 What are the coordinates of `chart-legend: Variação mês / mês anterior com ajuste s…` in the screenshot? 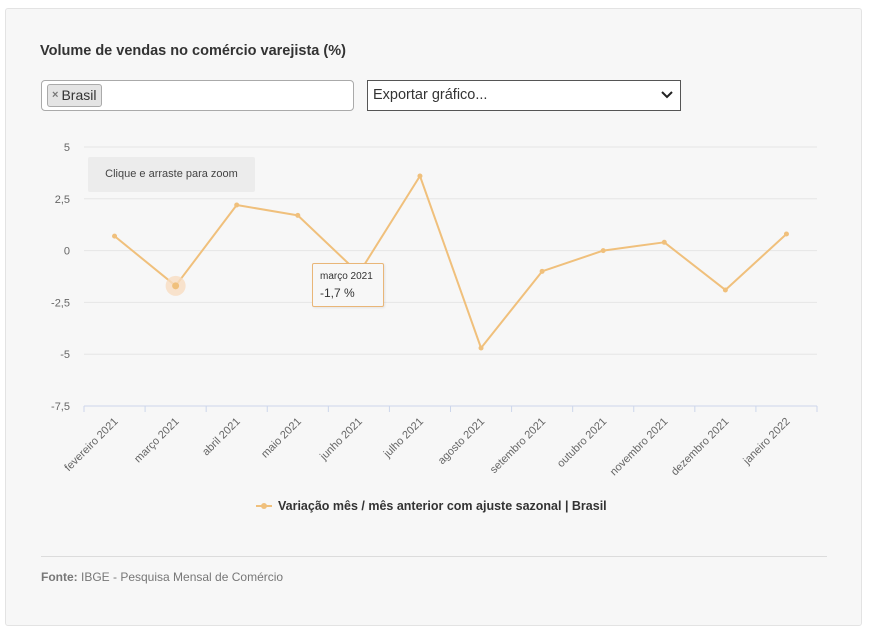 It's located at (431, 506).